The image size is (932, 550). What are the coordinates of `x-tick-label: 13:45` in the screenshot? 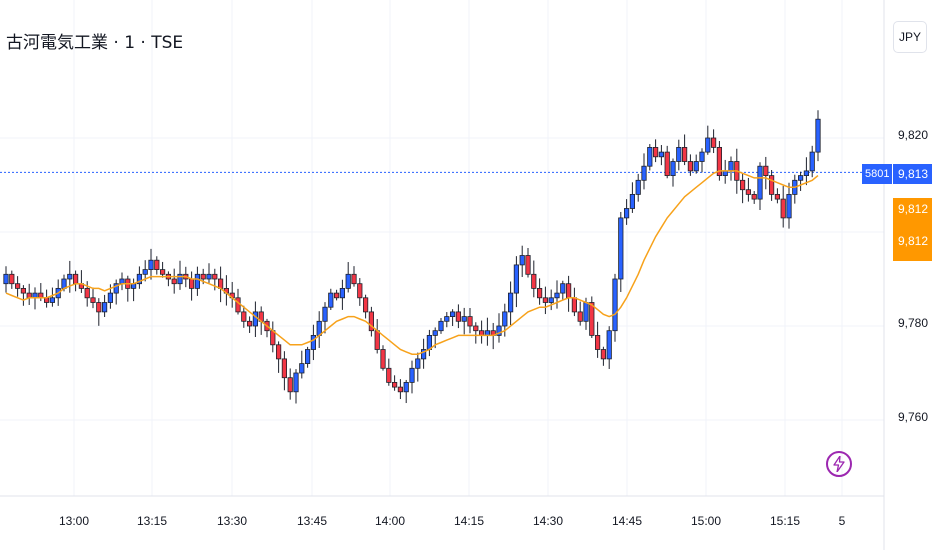 It's located at (312, 521).